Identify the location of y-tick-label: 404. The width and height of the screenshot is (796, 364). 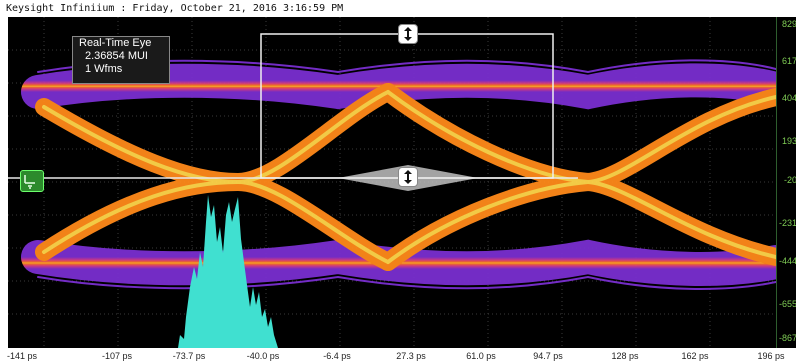
(788, 98).